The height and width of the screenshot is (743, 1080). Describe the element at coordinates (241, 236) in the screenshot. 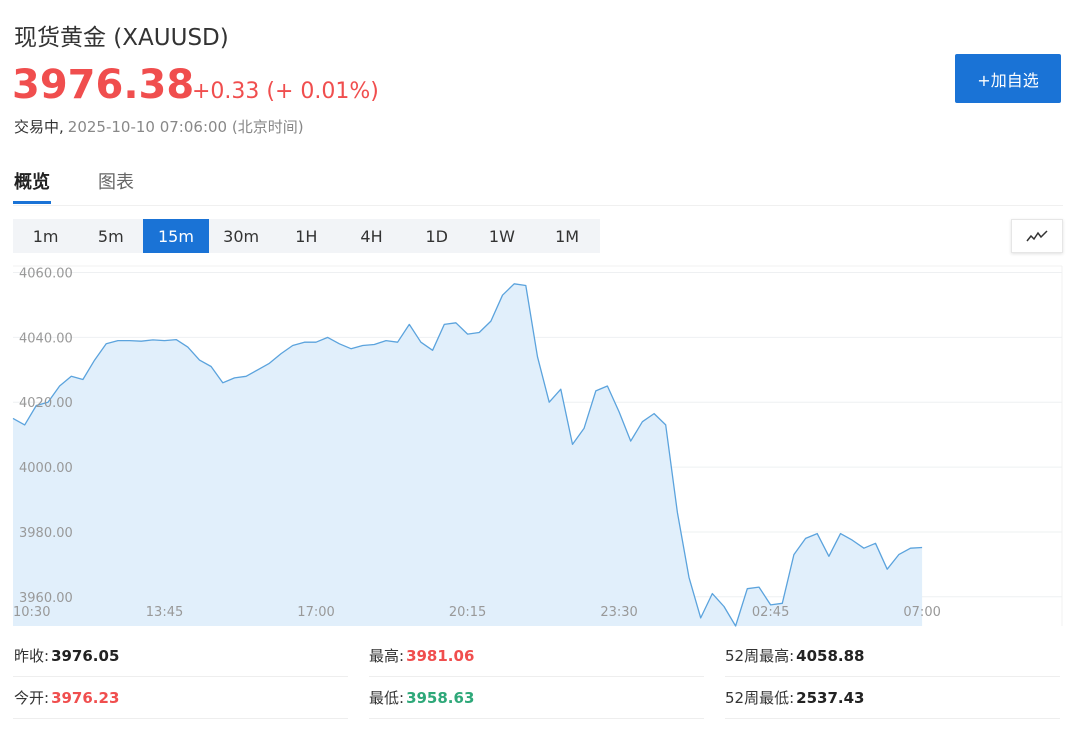

I see `period-30m: 30m` at that location.